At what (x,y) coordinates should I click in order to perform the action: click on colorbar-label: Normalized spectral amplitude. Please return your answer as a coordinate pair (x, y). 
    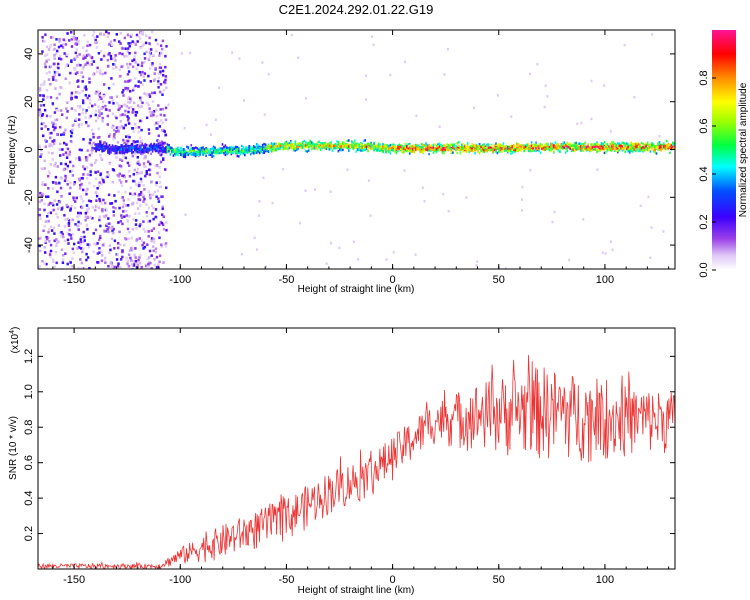
    Looking at the image, I should click on (743, 149).